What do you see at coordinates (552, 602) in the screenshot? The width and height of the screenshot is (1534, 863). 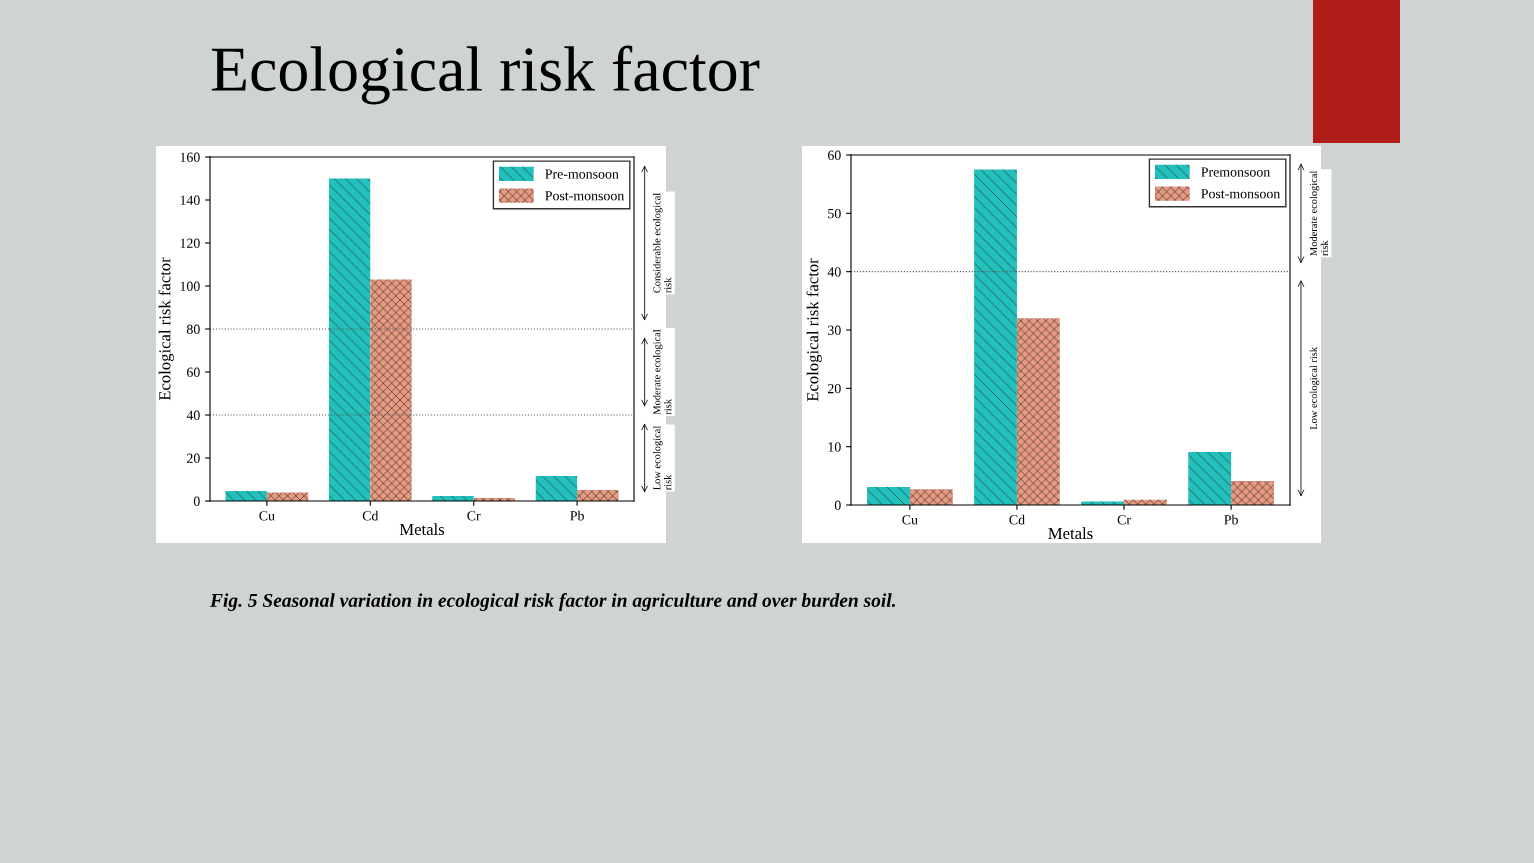 I see `caption: Fig. 5 Seasonal variation in ecological risk factor in agriculture and over burden soil.` at bounding box center [552, 602].